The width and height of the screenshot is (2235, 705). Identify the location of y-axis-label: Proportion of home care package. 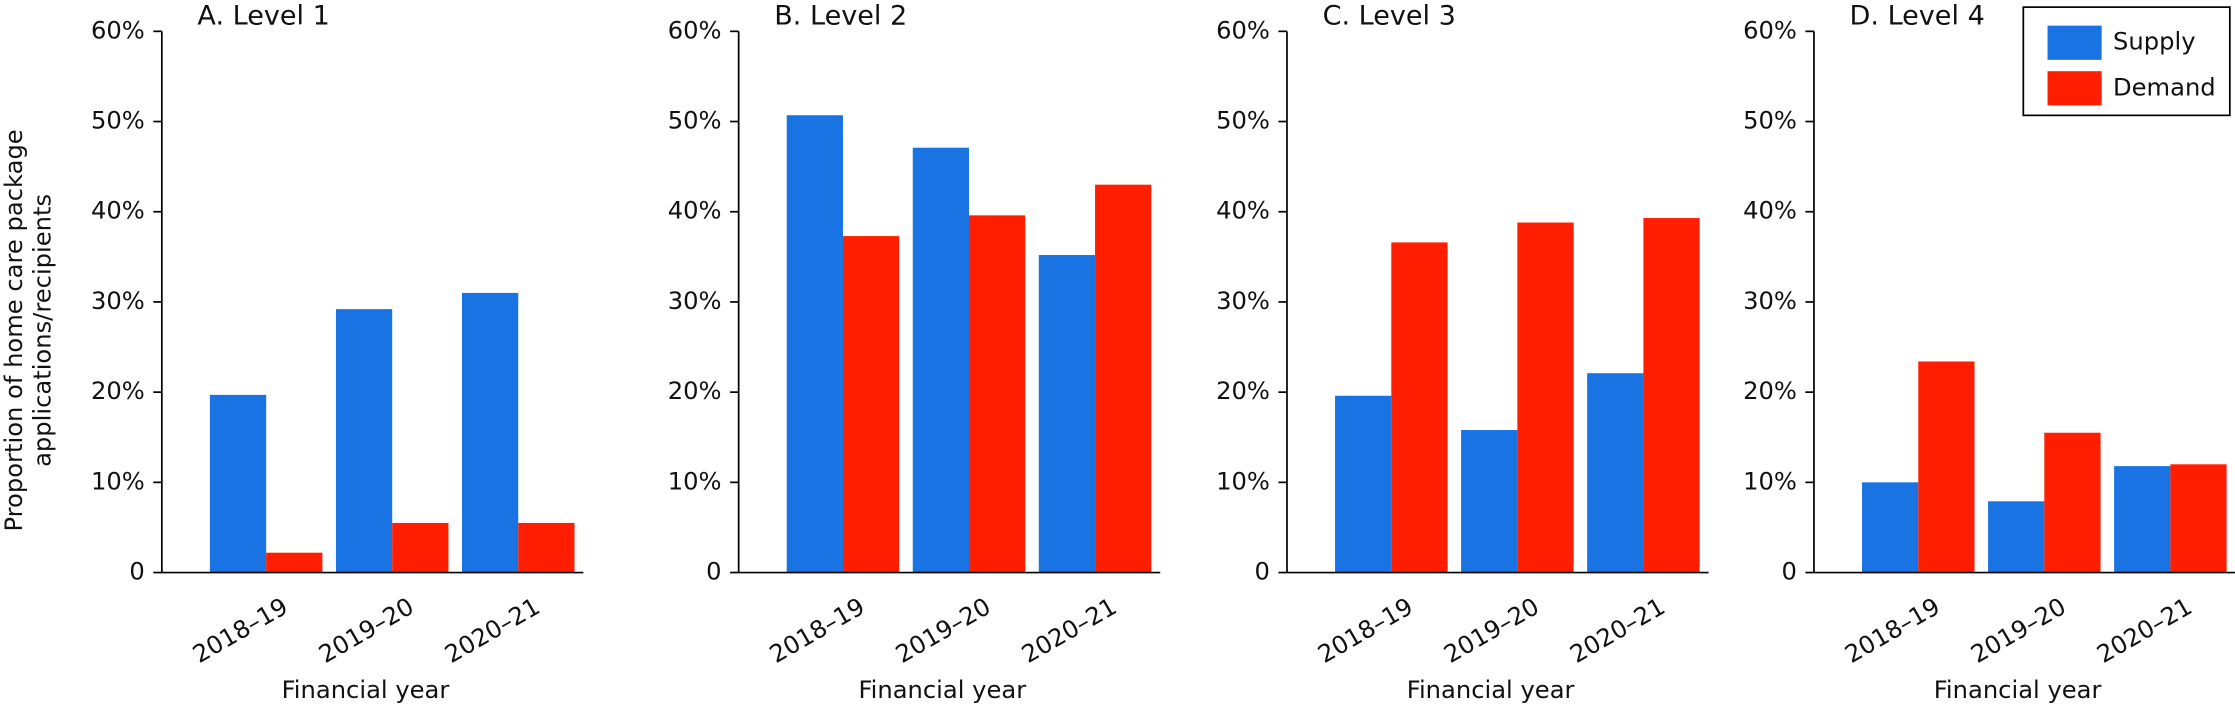
(14, 330).